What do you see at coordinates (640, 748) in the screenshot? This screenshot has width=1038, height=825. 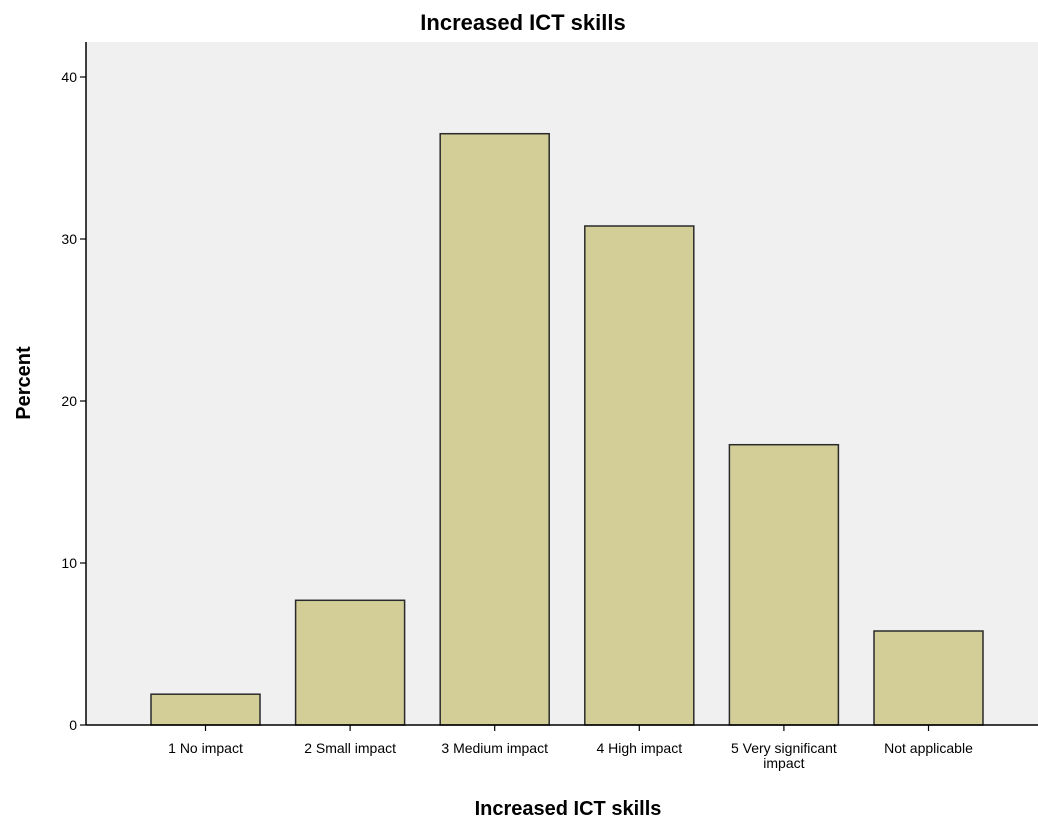 I see `x-category-label-4: 4 High impact` at bounding box center [640, 748].